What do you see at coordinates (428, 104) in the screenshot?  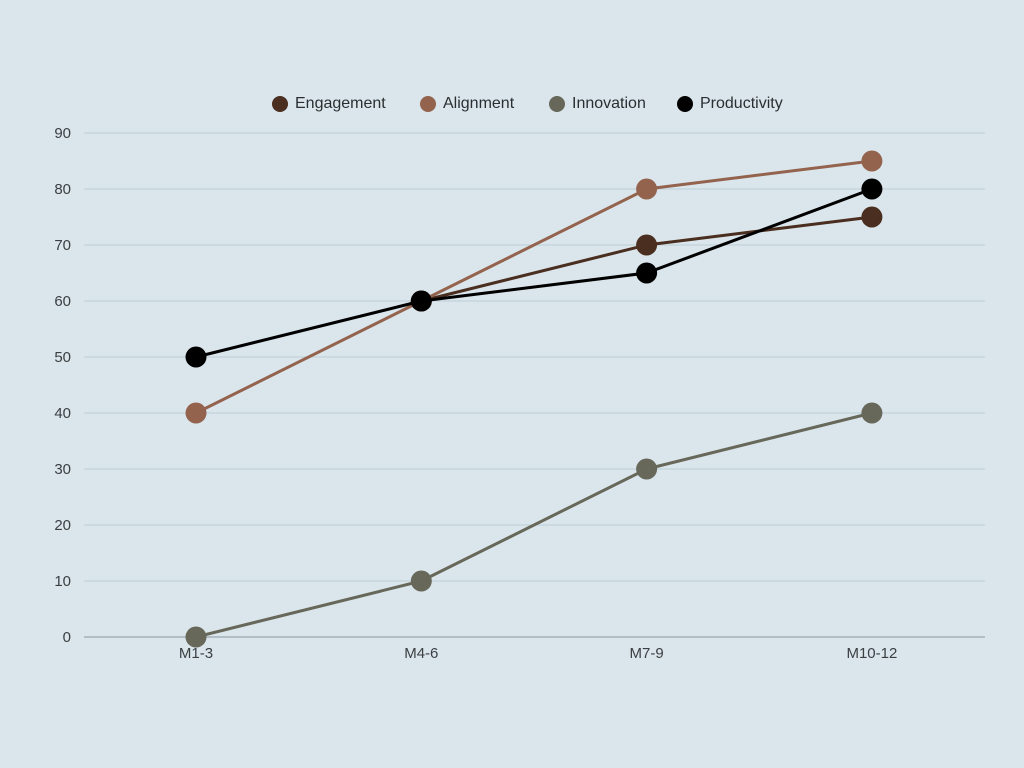 I see `legend-marker-alignment` at bounding box center [428, 104].